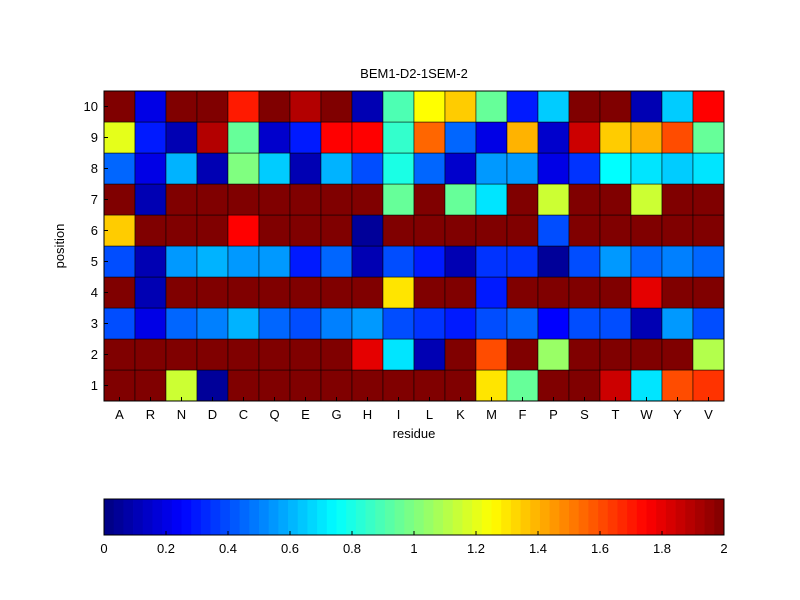  Describe the element at coordinates (523, 414) in the screenshot. I see `x-tick-label: F` at that location.